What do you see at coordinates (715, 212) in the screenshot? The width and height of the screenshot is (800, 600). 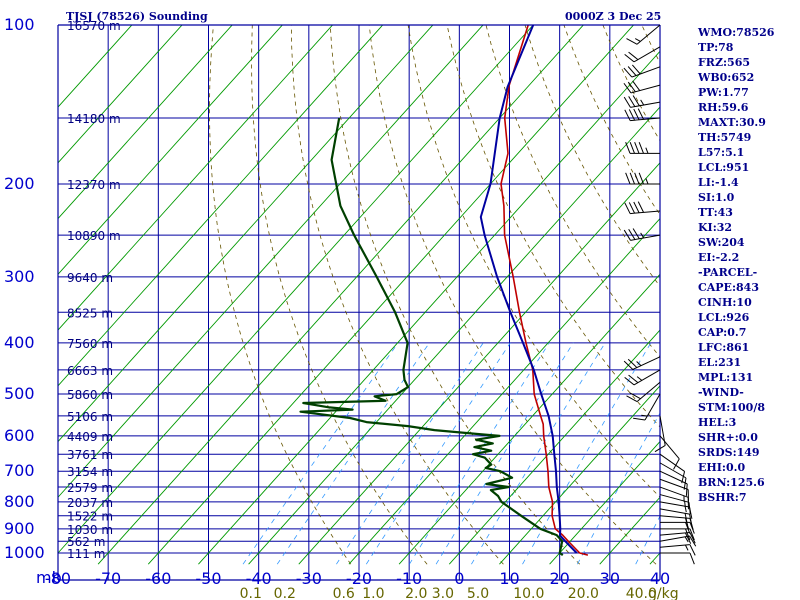 I see `index-entry: TT:43` at bounding box center [715, 212].